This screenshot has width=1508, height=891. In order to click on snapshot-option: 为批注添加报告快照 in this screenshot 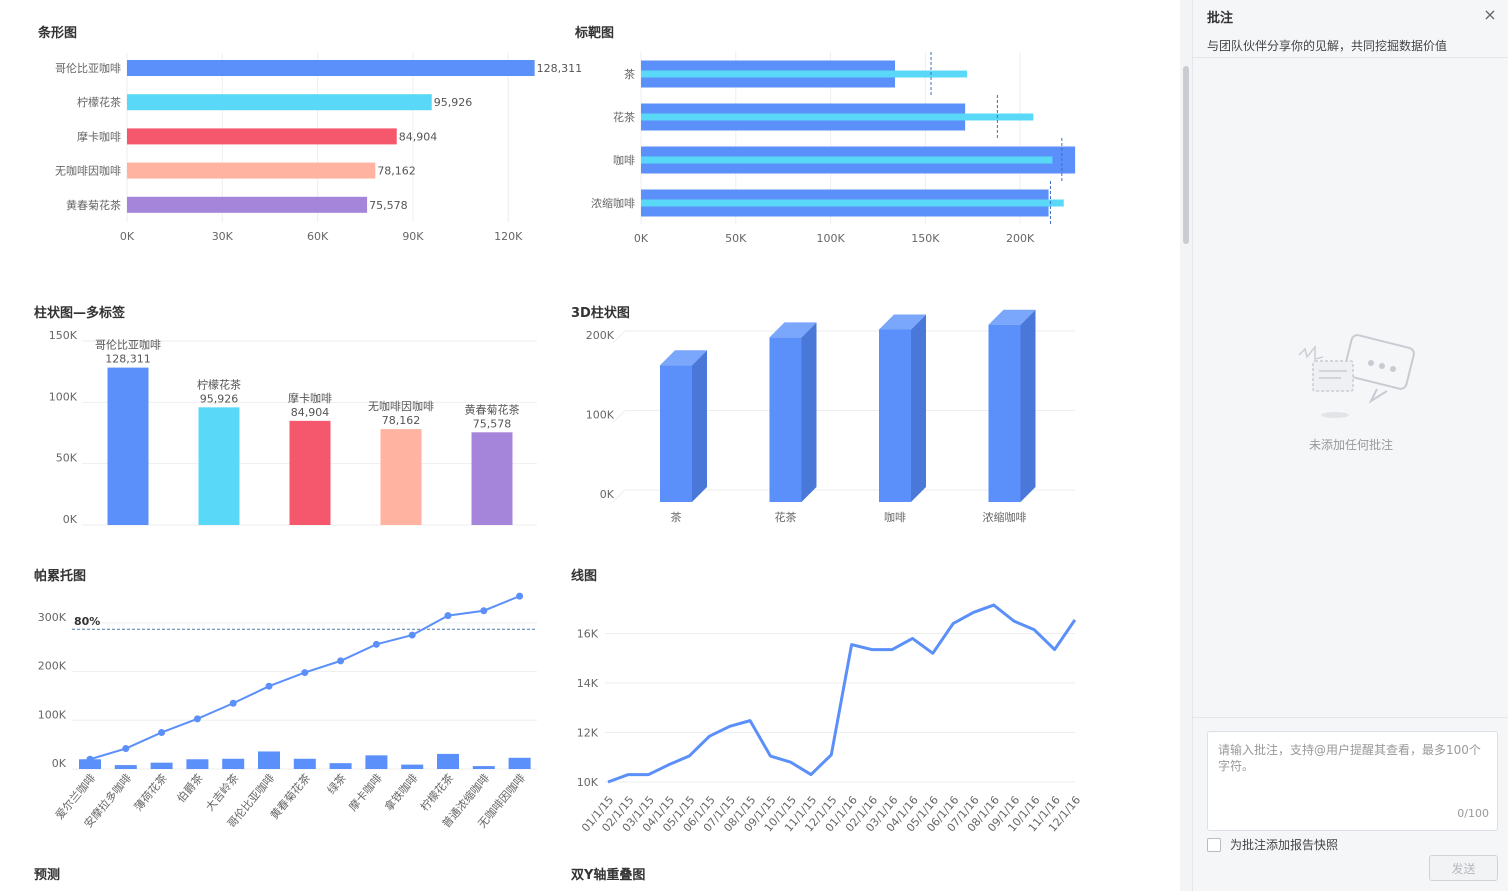, I will do `click(1272, 844)`.